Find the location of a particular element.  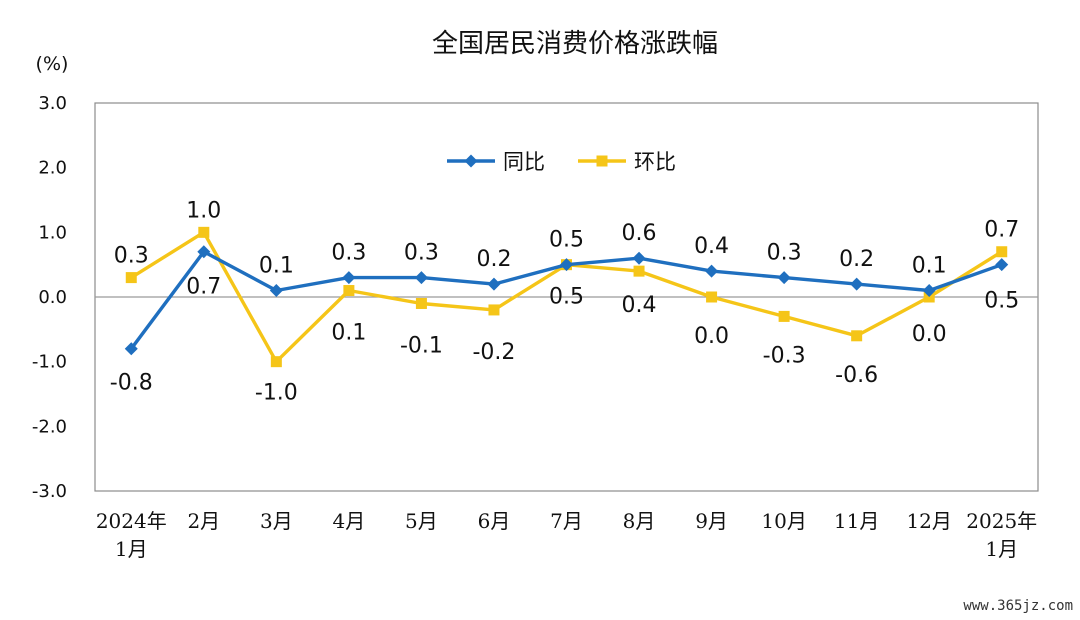

x-tick-label: 2025年 is located at coordinates (1001, 521).